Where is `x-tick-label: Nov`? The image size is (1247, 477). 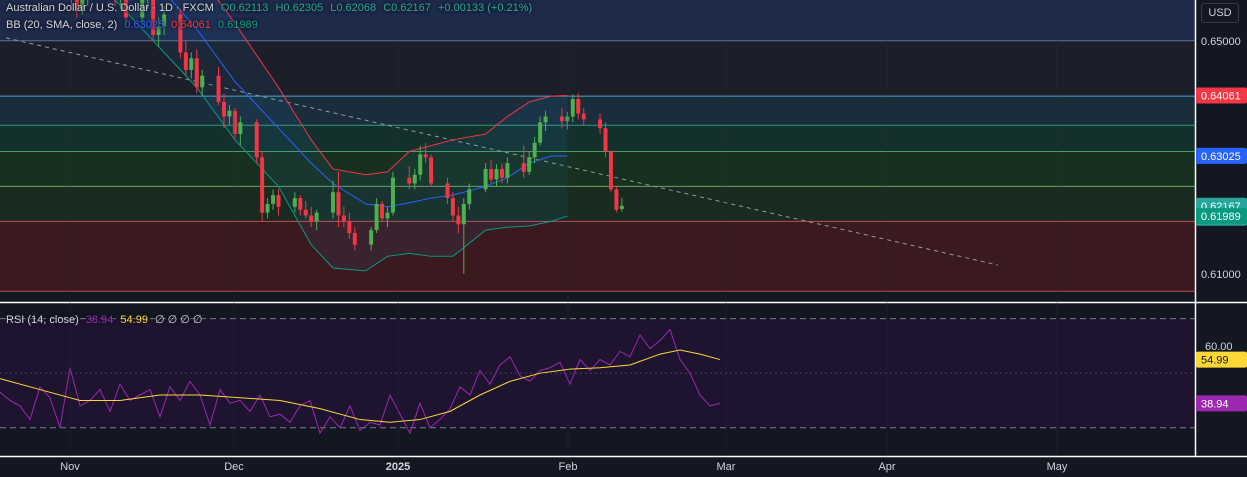 x-tick-label: Nov is located at coordinates (70, 467).